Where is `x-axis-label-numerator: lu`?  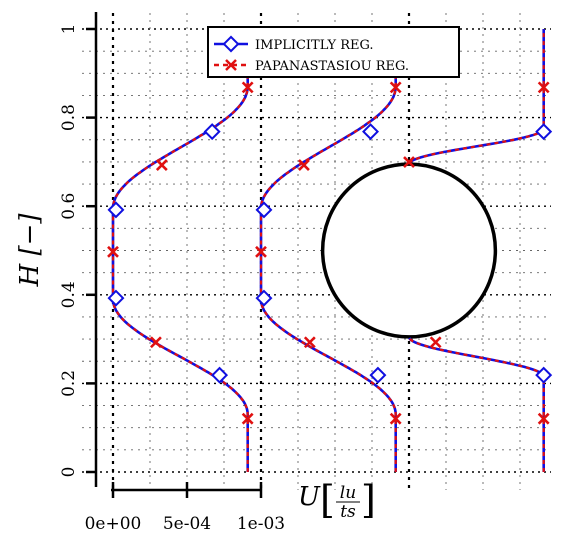 x-axis-label-numerator: lu is located at coordinates (348, 493).